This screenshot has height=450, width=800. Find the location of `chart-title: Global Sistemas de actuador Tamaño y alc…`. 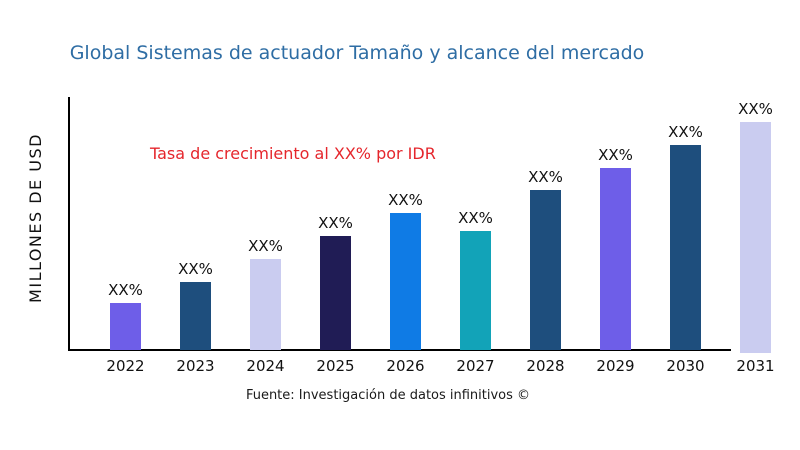

chart-title: Global Sistemas de actuador Tamaño y alc… is located at coordinates (357, 53).